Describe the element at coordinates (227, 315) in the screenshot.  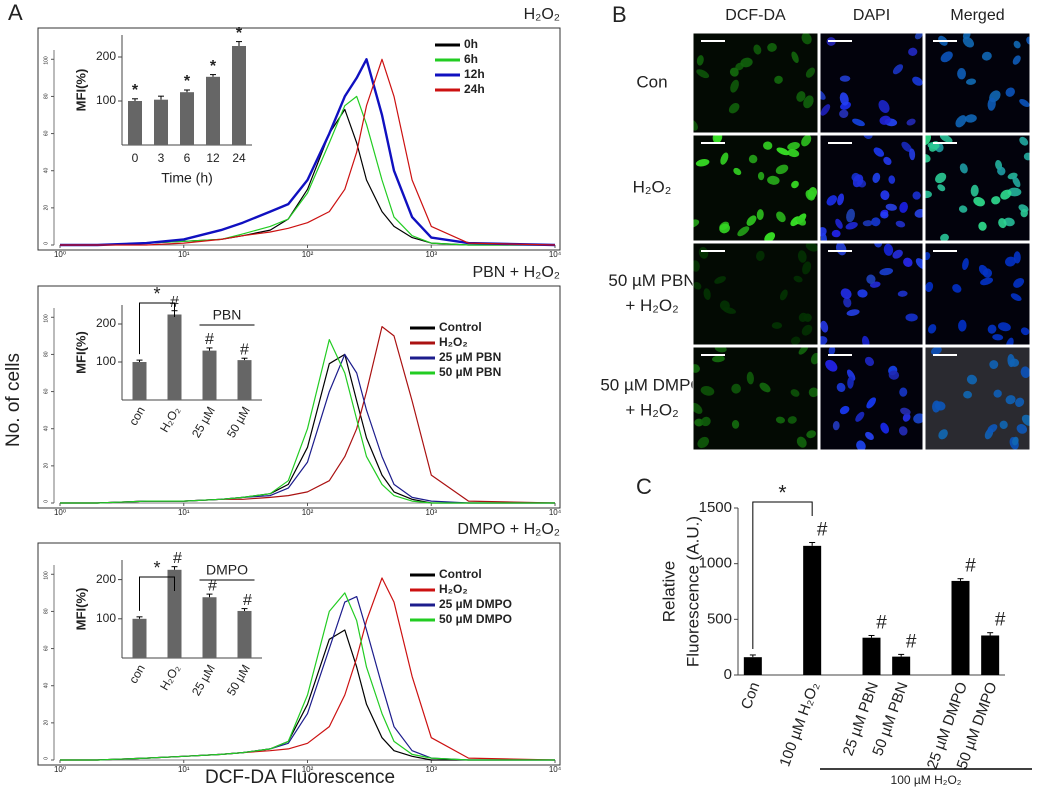
I see `group-label: PBN` at that location.